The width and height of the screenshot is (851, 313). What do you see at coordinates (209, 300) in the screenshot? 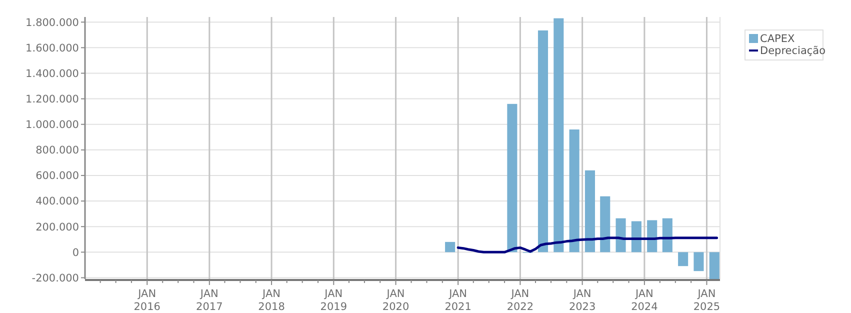
I see `x-tick-label: JAN 2017` at bounding box center [209, 300].